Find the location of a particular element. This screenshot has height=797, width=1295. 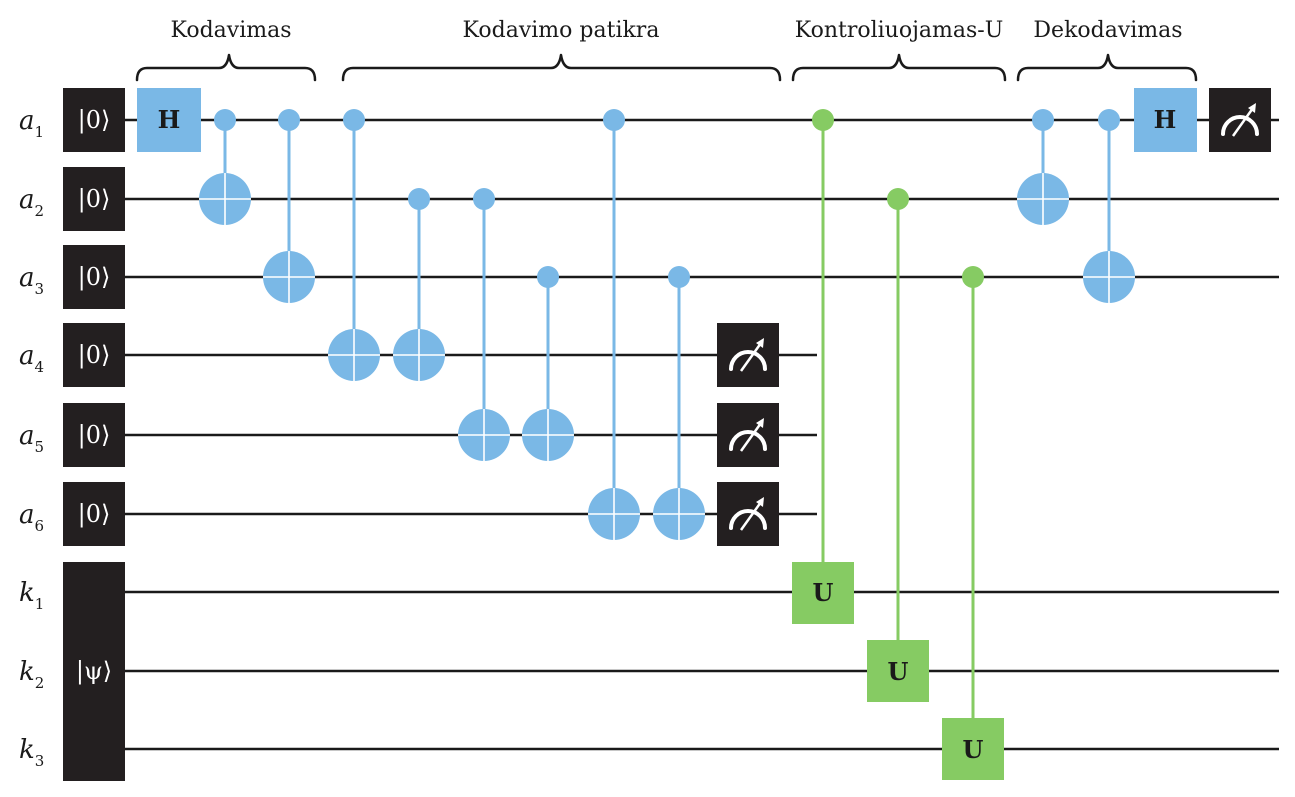

cnot-a2-a5 is located at coordinates (484, 324).